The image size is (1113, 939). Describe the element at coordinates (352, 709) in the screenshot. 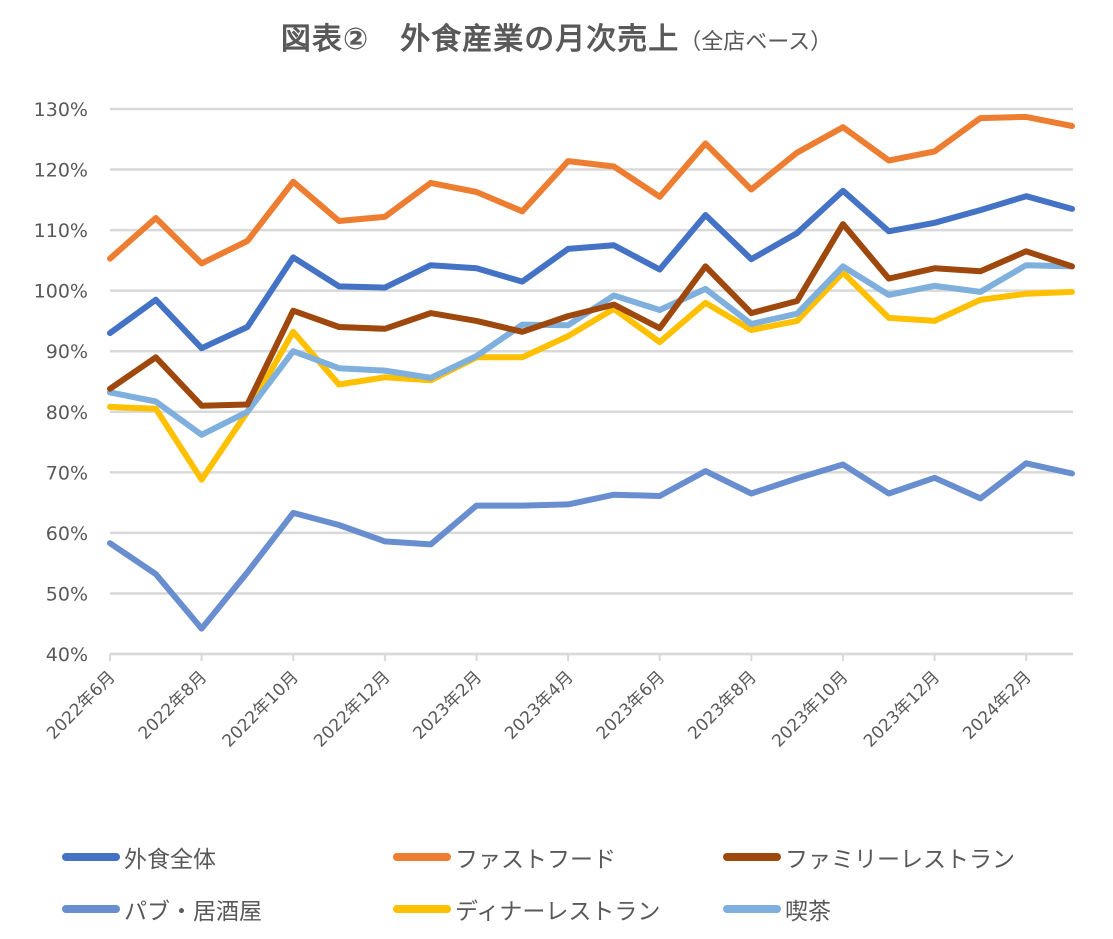

I see `x-tick-label: 2022年12月` at that location.